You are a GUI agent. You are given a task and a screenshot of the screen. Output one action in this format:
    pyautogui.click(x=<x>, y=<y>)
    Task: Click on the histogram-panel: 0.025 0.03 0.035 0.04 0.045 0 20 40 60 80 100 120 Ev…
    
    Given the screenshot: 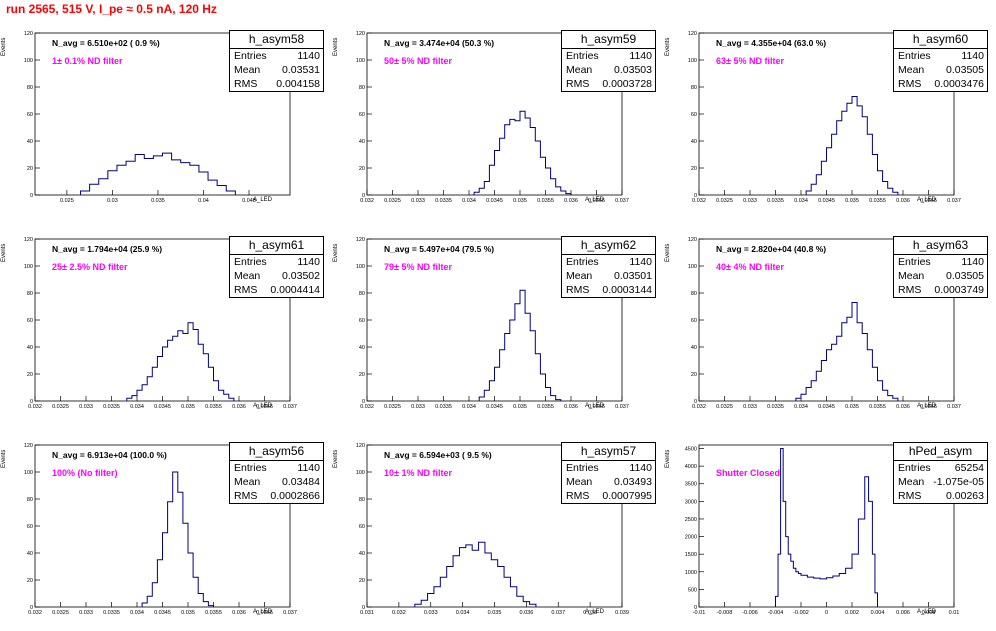 What is the action you would take?
    pyautogui.click(x=166, y=115)
    